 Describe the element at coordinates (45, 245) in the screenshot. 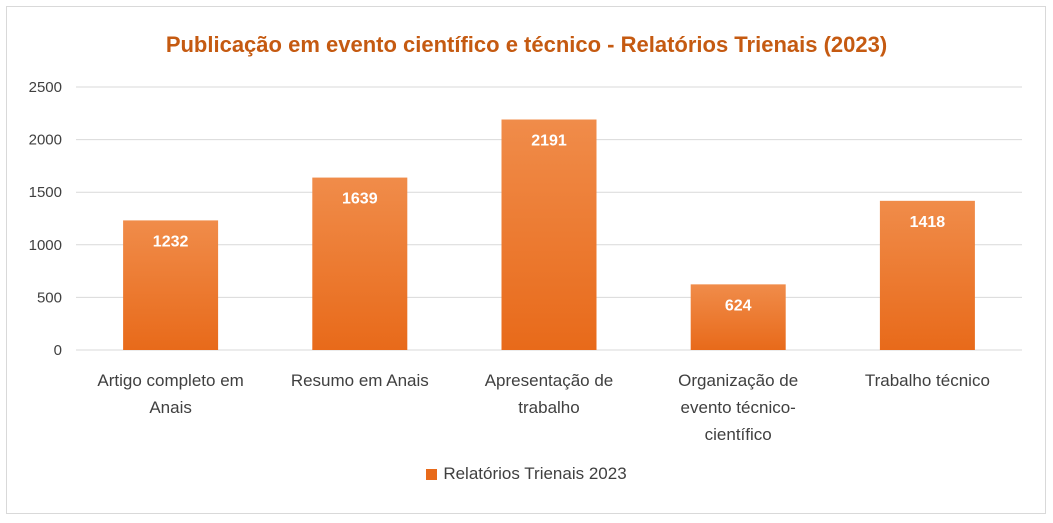

I see `y-tick-label: 1000` at that location.